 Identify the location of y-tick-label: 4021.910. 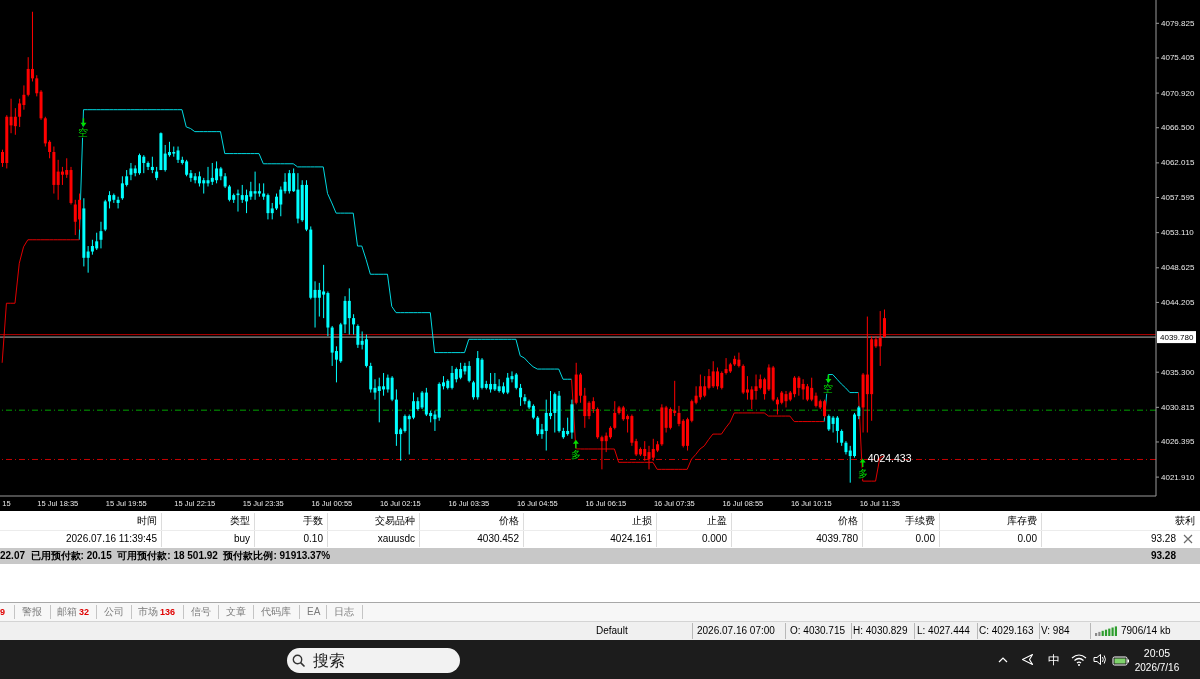
(1178, 477).